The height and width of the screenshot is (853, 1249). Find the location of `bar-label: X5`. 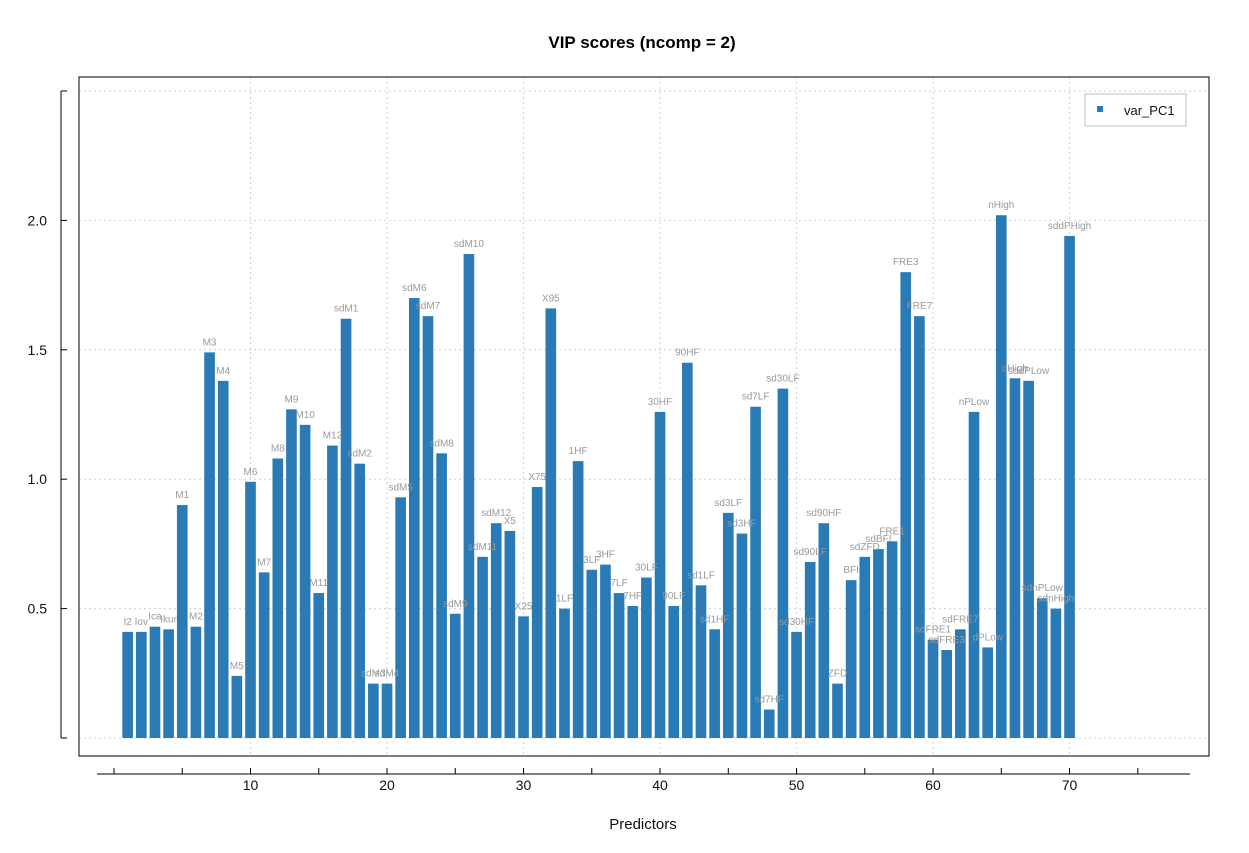

bar-label: X5 is located at coordinates (510, 521).